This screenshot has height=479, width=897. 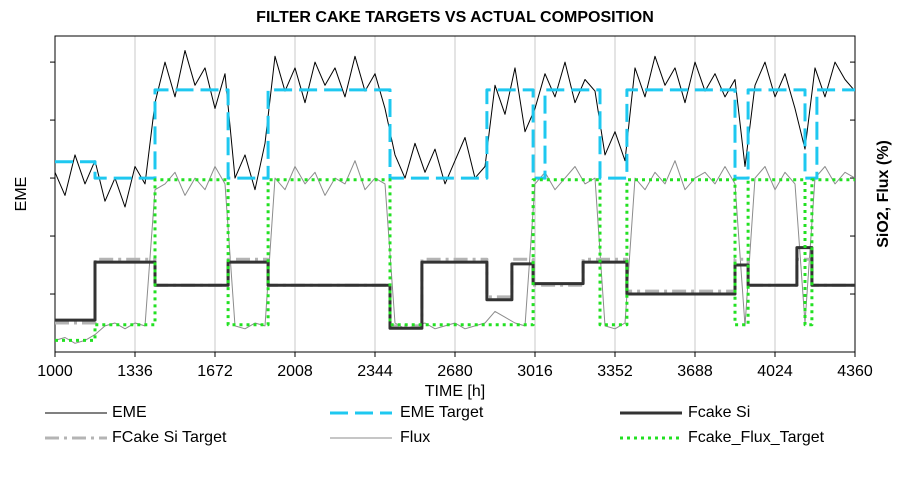 I want to click on y-axis-label: EME, so click(x=21, y=194).